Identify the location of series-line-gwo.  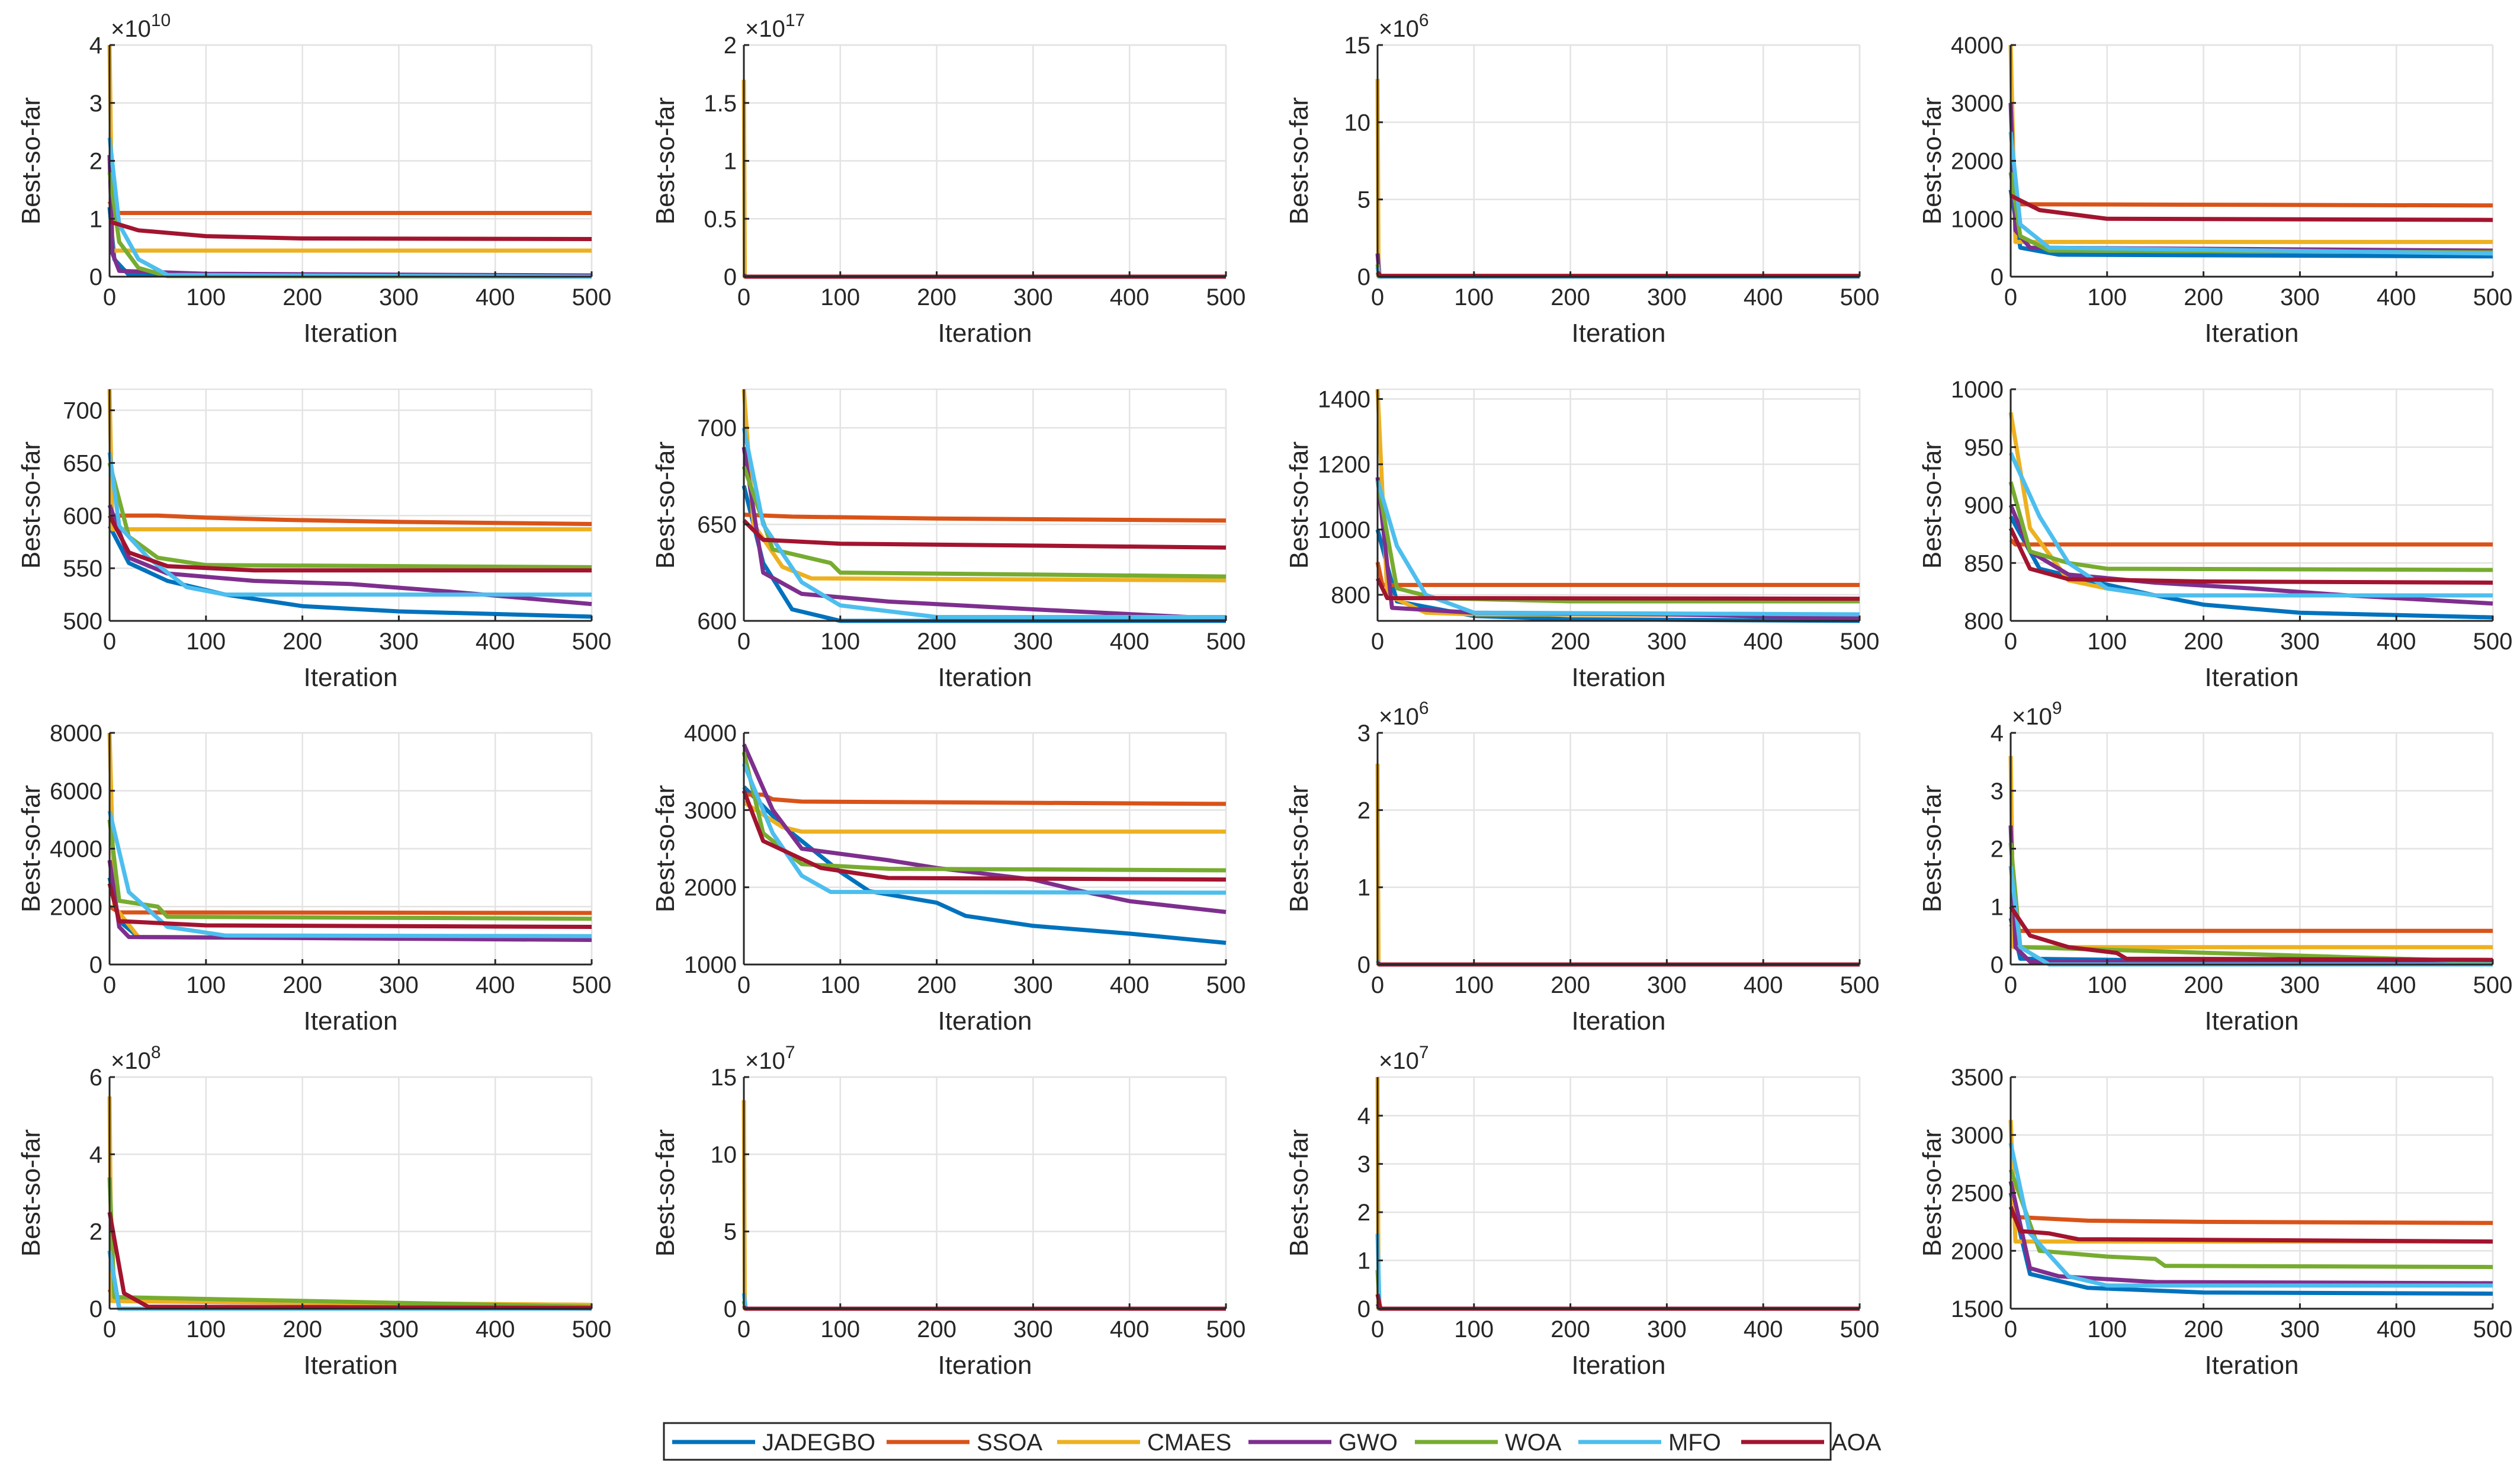
(349, 901).